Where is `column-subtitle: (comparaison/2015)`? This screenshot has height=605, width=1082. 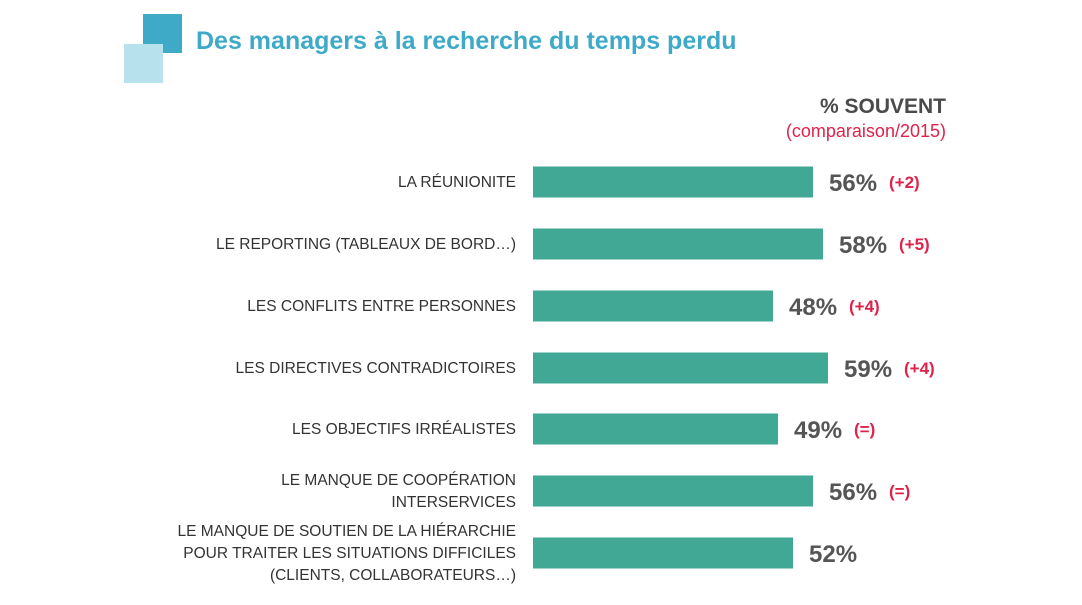 column-subtitle: (comparaison/2015) is located at coordinates (865, 131).